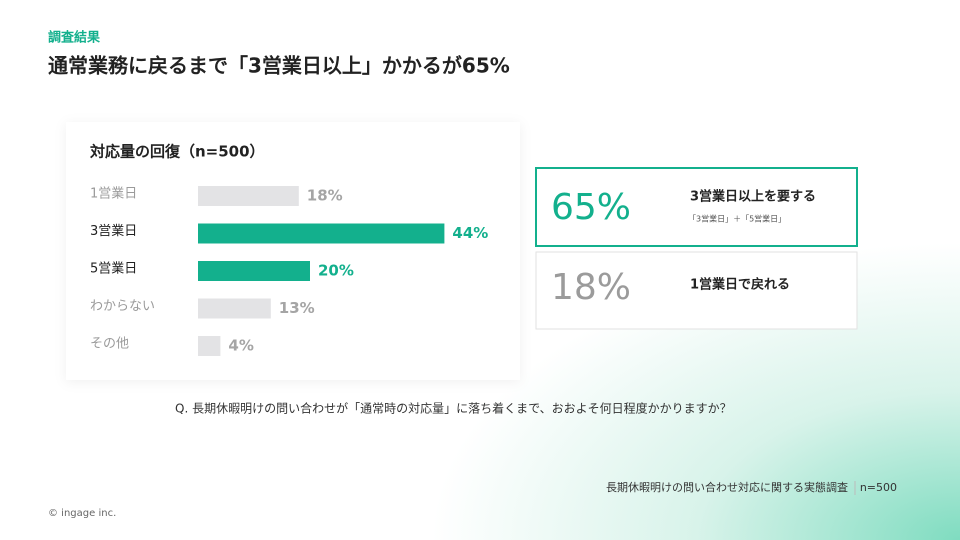  I want to click on category-label: 3営業日, so click(113, 231).